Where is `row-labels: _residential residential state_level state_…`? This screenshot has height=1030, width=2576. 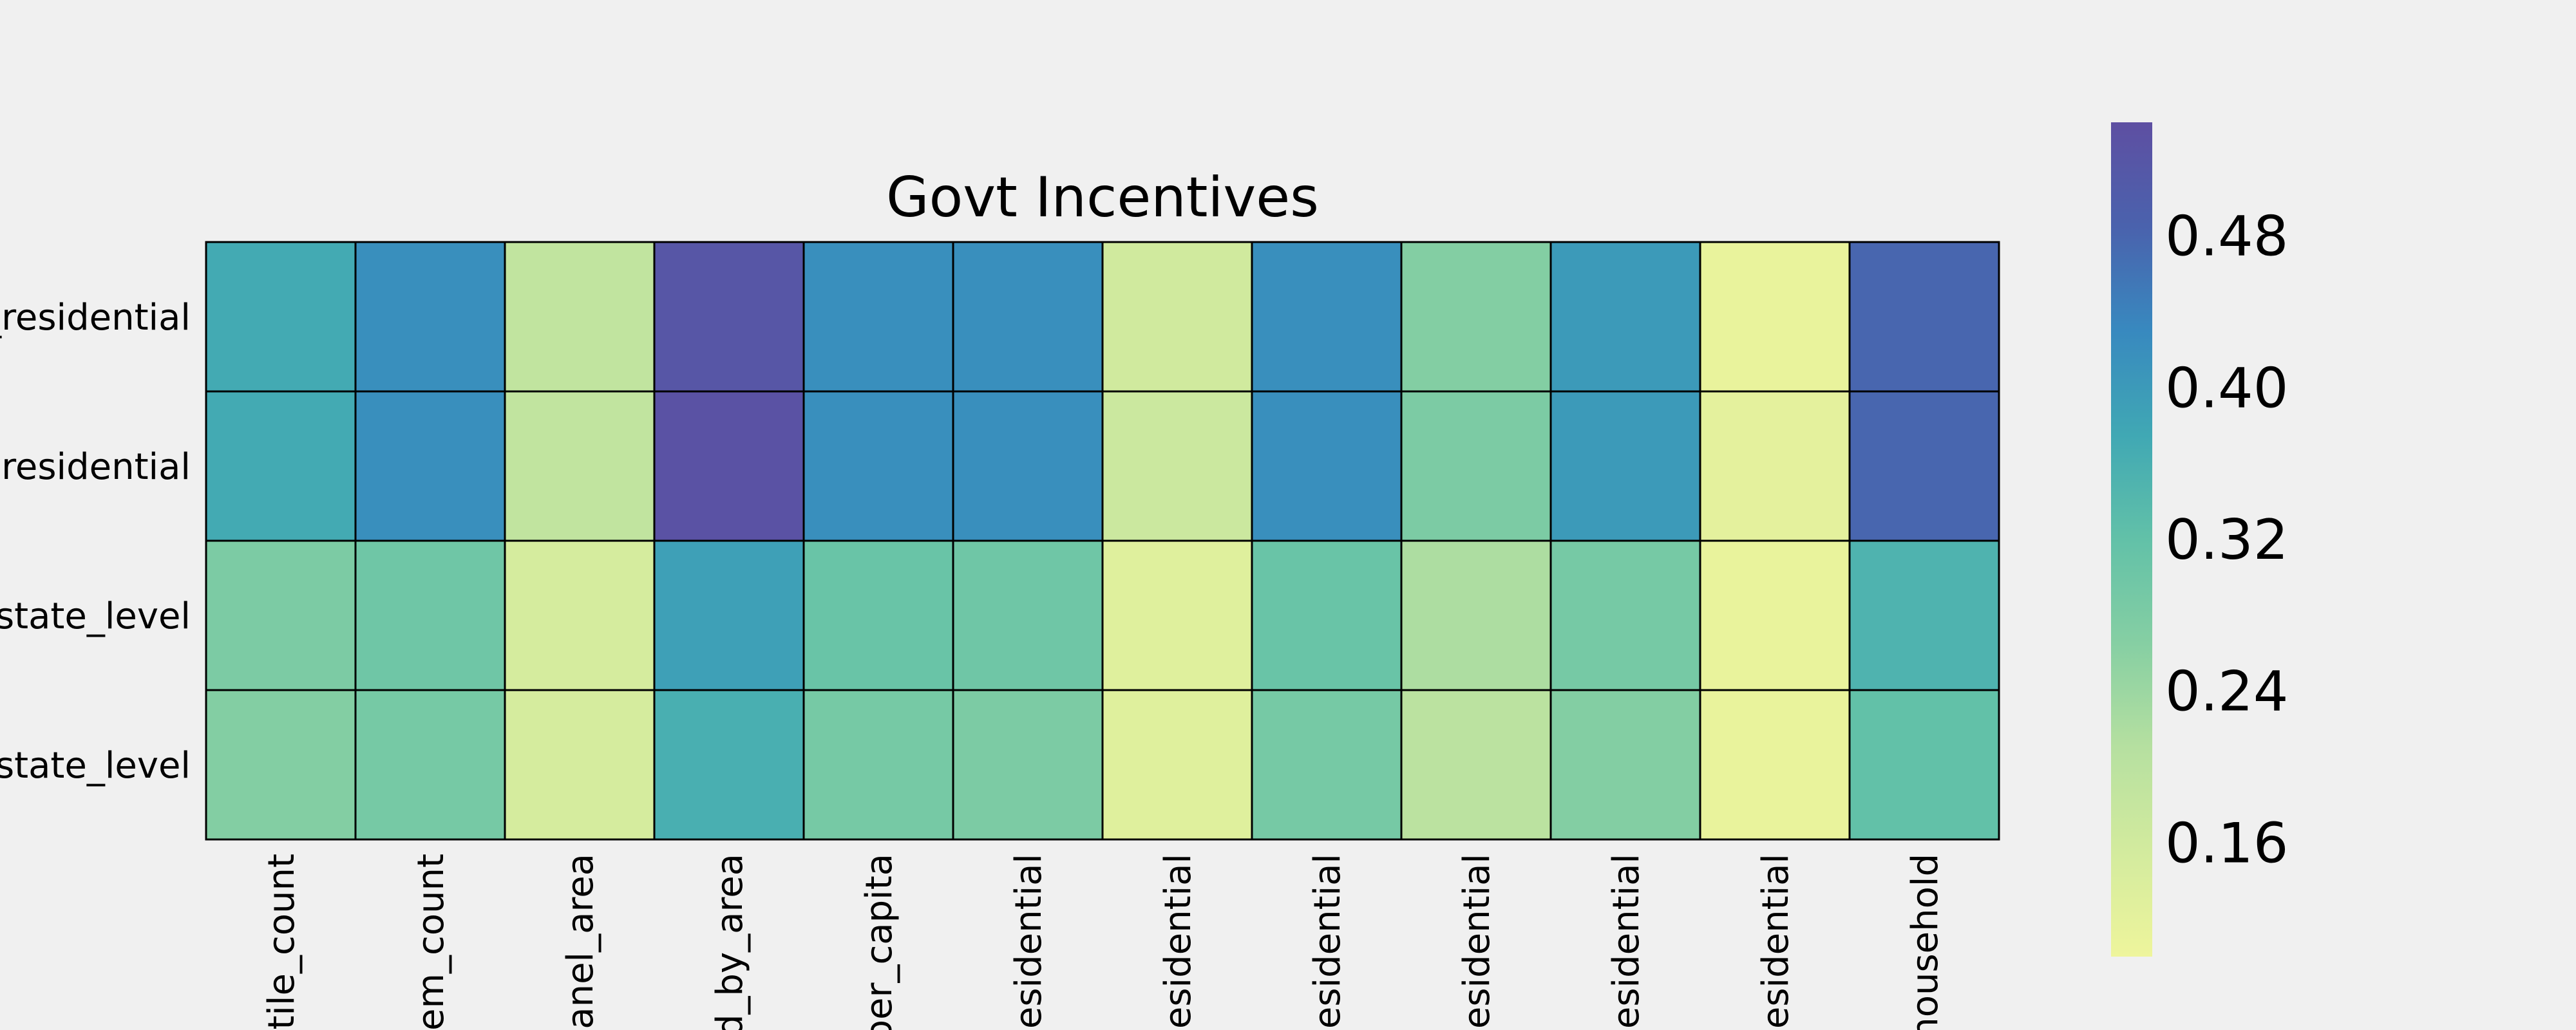
row-labels: _residential residential state_level state_… is located at coordinates (96, 542).